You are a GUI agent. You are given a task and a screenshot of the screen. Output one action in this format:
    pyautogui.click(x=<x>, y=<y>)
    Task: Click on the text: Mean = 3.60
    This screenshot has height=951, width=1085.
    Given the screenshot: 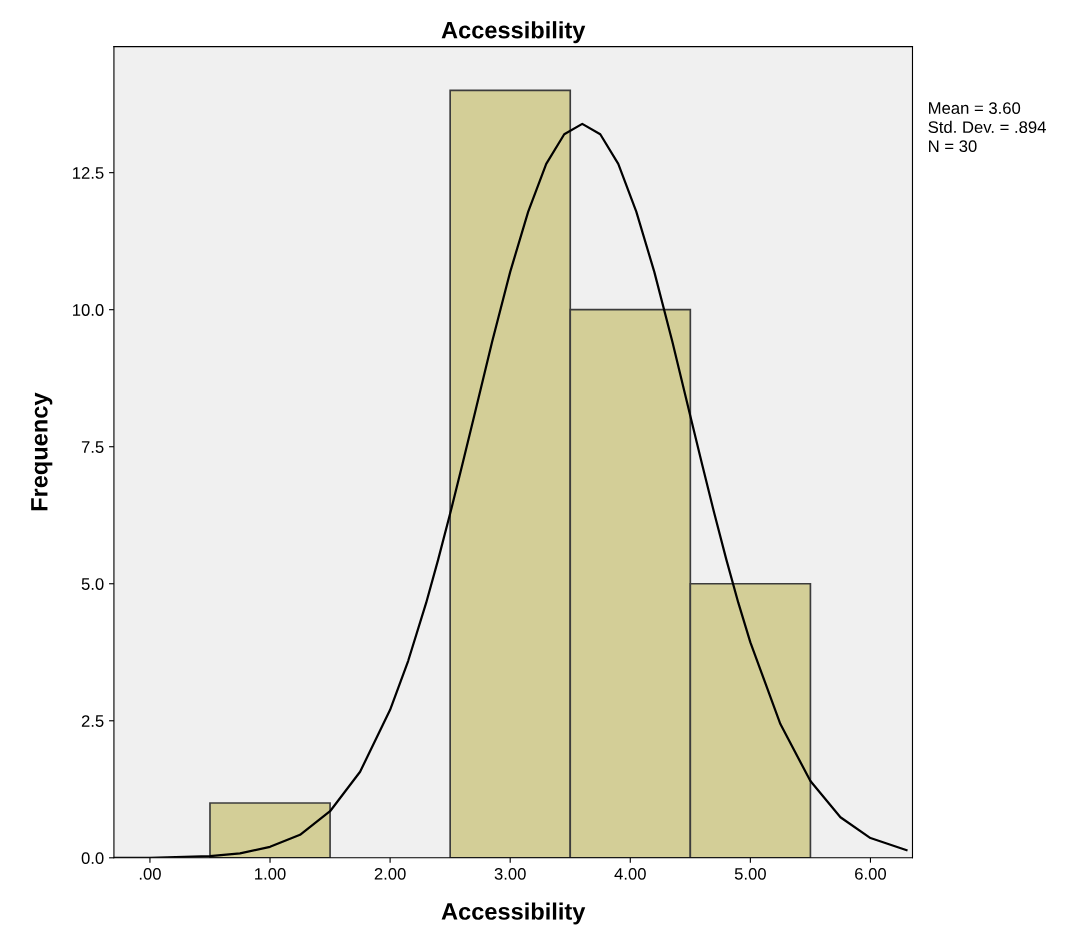 What is the action you would take?
    pyautogui.click(x=975, y=108)
    